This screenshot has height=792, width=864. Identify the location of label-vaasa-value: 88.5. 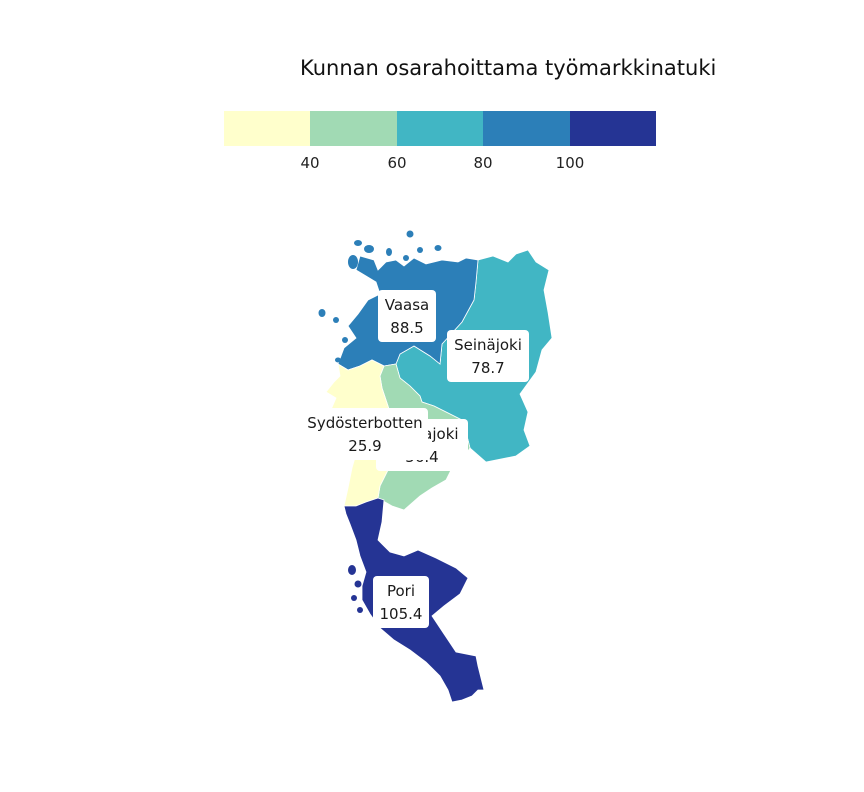
(406, 328).